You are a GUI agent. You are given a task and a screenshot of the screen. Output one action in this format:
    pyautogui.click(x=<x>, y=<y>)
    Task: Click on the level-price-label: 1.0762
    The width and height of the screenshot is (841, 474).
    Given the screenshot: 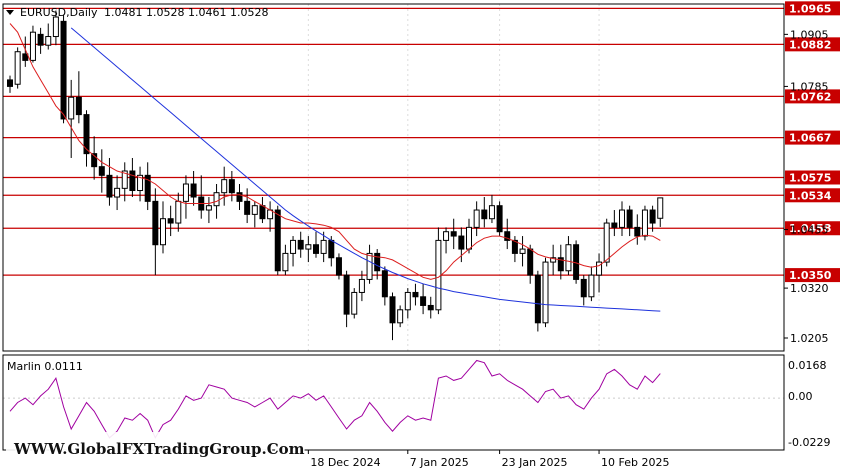 What is the action you would take?
    pyautogui.click(x=810, y=96)
    